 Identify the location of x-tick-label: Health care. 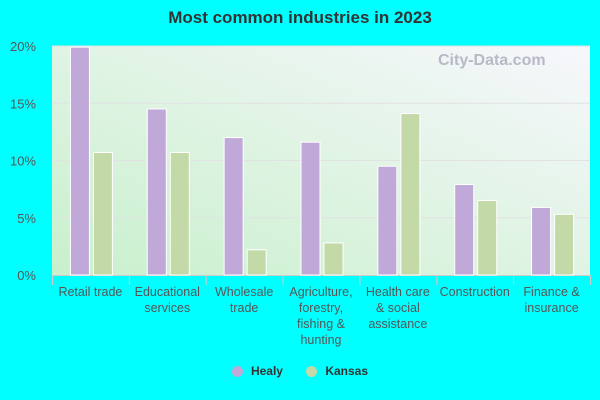
(398, 292).